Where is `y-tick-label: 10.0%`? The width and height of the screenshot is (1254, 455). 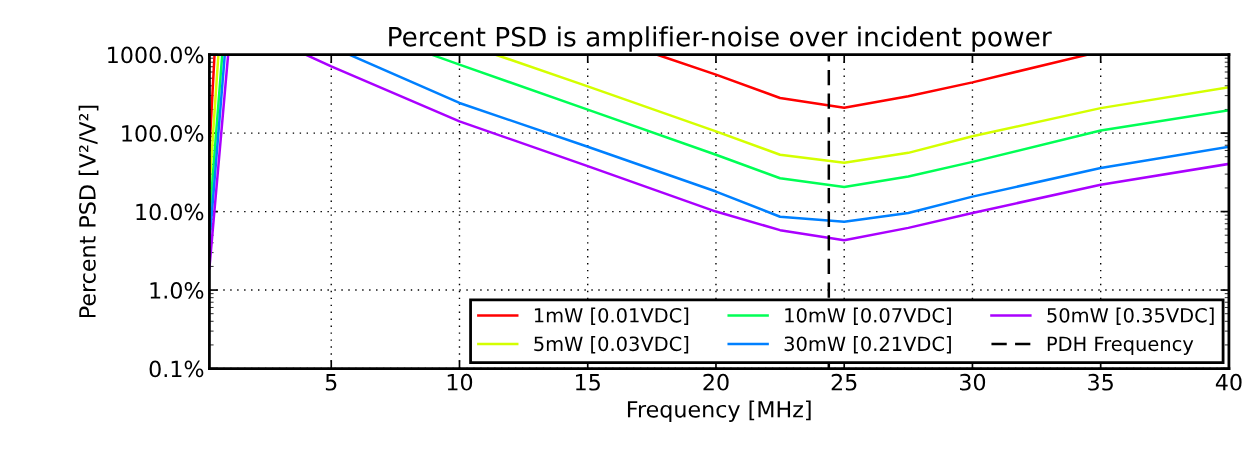
y-tick-label: 10.0% is located at coordinates (170, 212).